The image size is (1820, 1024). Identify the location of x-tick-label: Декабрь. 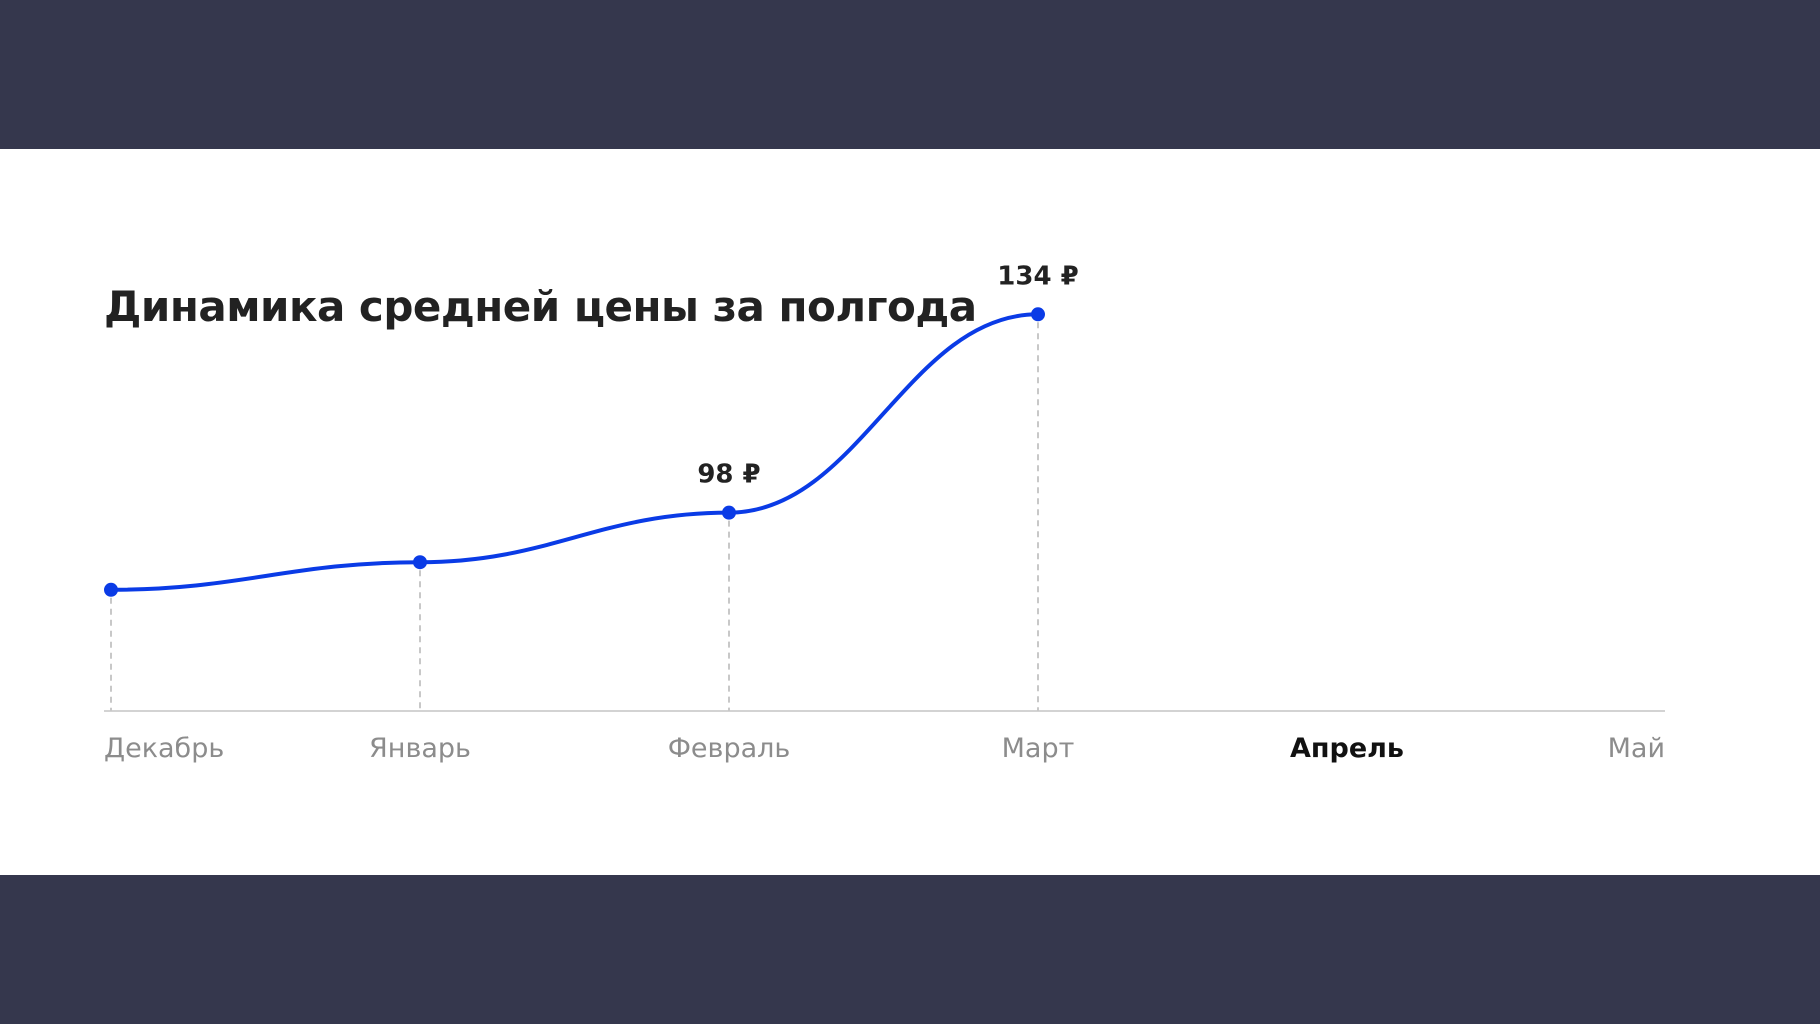
(164, 748).